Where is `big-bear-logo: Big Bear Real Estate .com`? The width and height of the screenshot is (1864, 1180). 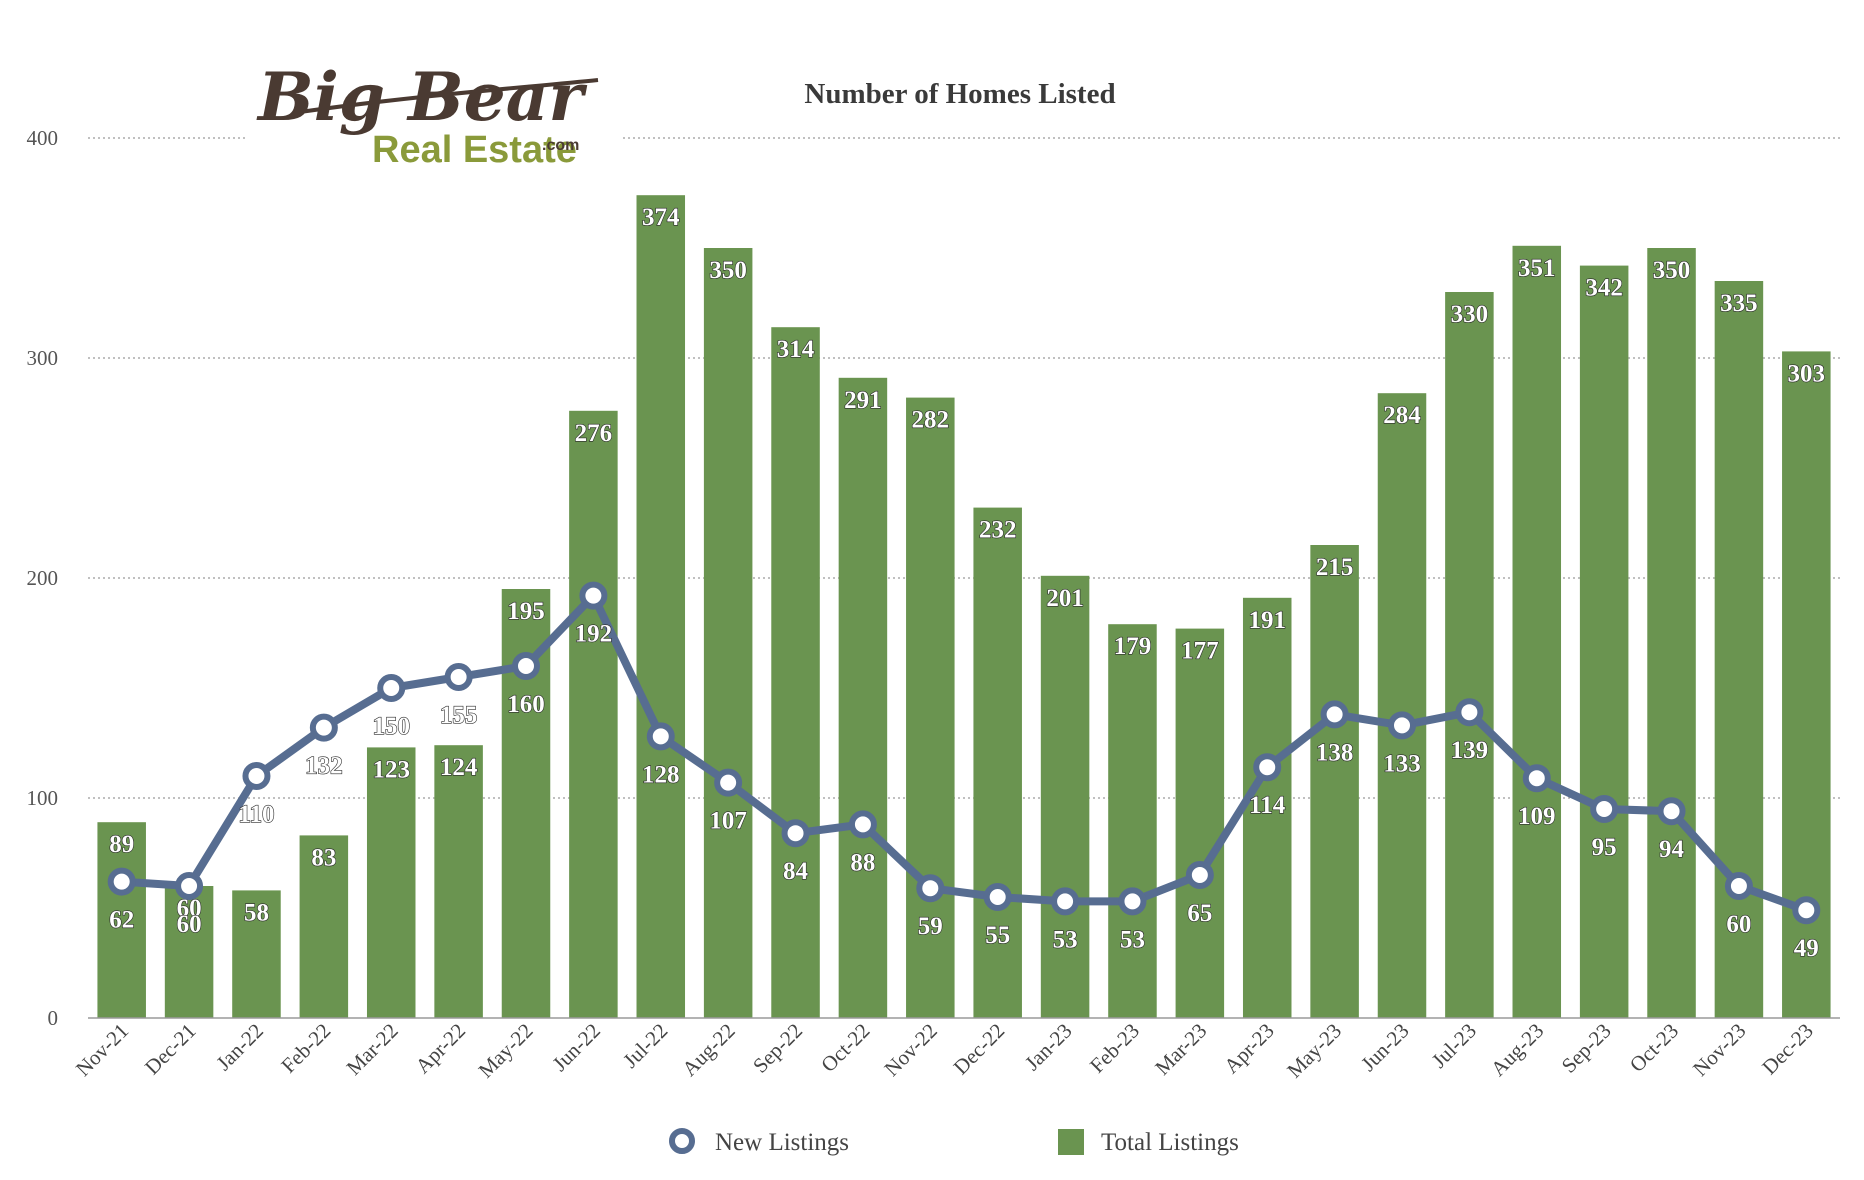
big-bear-logo: Big Bear Real Estate .com is located at coordinates (434, 114).